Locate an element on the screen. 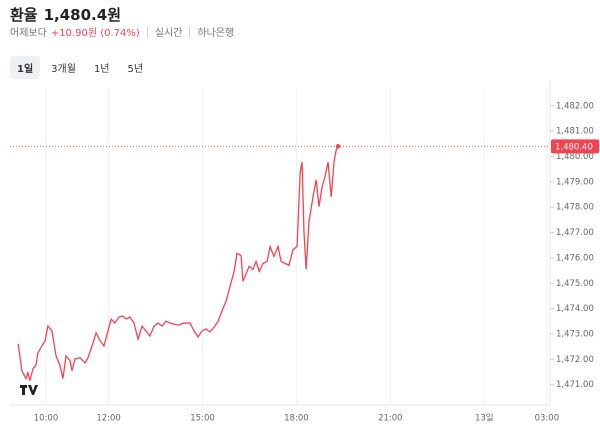 This screenshot has width=600, height=443. tab: 3개월 is located at coordinates (63, 69).